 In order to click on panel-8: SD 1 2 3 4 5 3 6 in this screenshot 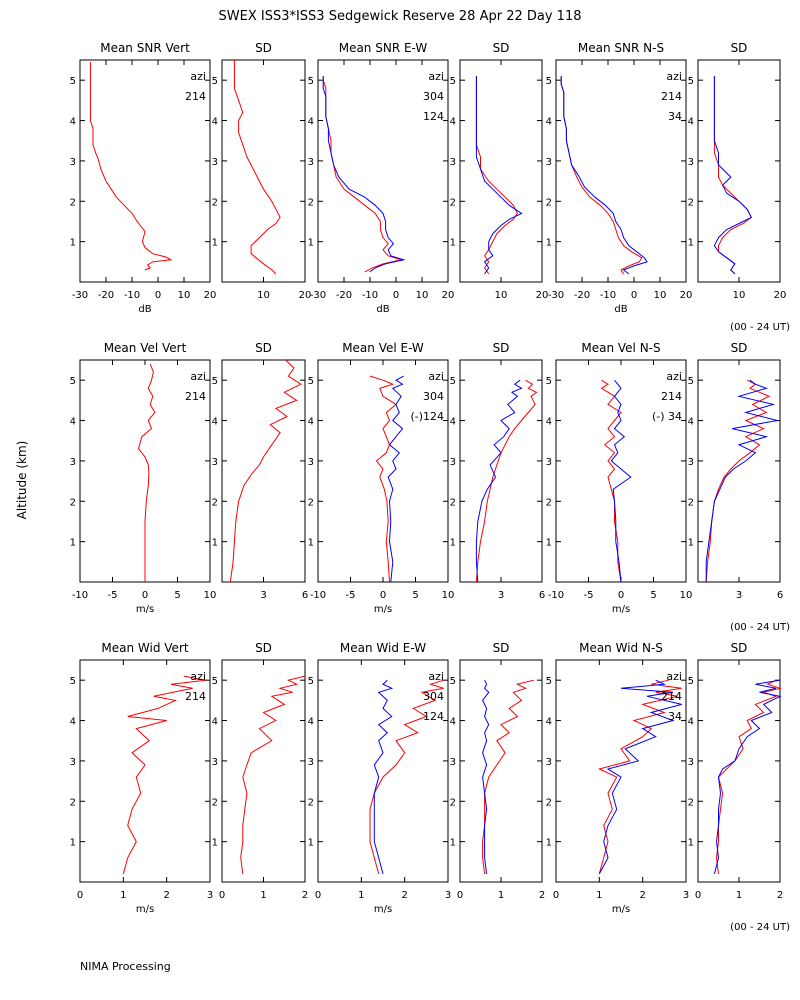, I will do `click(260, 471)`.